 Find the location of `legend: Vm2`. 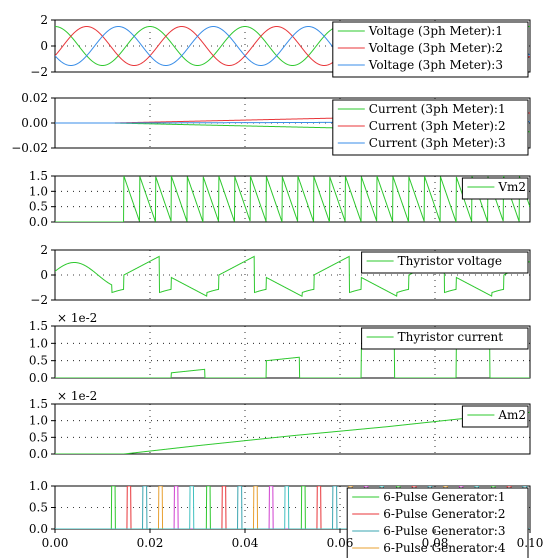

legend: Vm2 is located at coordinates (495, 188).